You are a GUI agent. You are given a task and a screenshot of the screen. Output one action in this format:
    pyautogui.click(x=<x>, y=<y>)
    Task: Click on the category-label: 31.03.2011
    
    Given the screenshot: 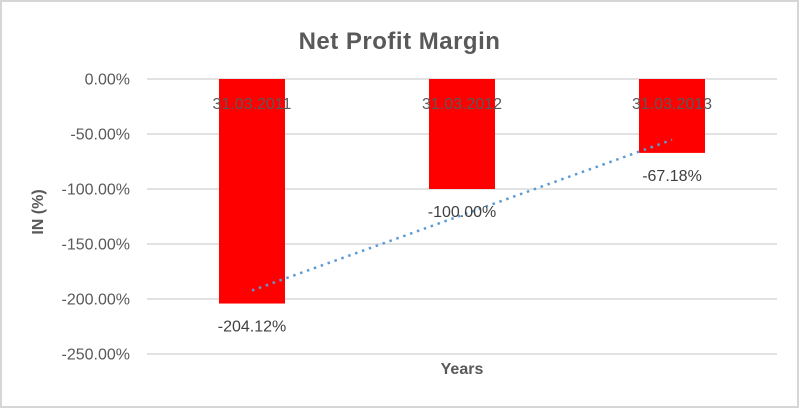 What is the action you would take?
    pyautogui.click(x=252, y=104)
    